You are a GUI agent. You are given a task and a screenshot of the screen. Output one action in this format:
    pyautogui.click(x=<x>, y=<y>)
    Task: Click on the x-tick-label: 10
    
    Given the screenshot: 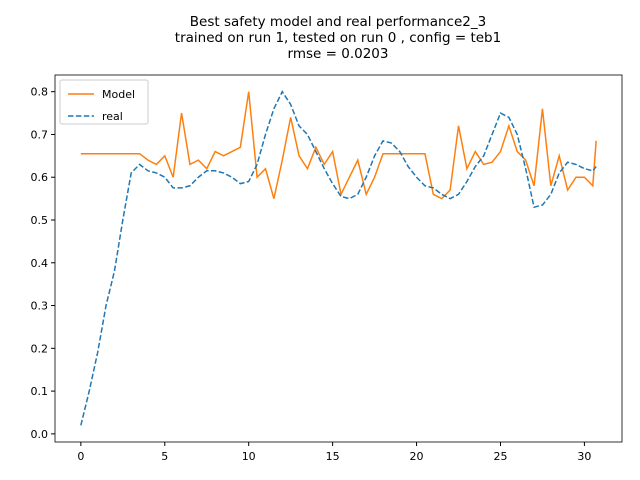 What is the action you would take?
    pyautogui.click(x=249, y=456)
    